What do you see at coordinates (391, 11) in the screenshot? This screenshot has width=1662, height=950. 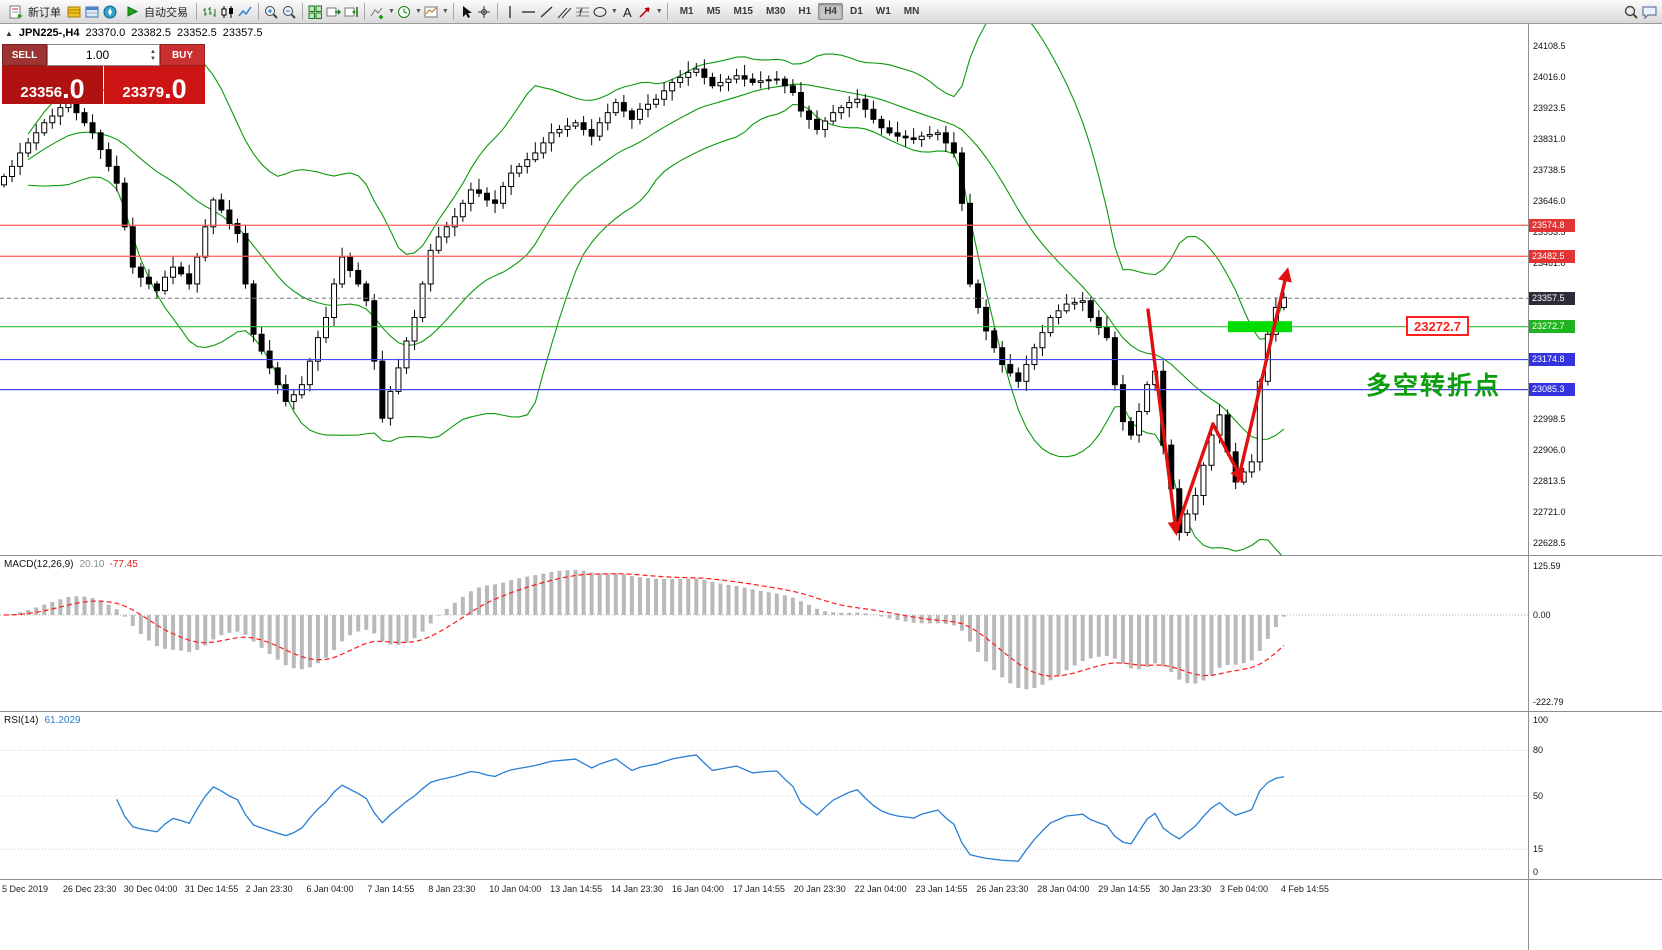 I see `indicators-dropdown-caret: ▼` at bounding box center [391, 11].